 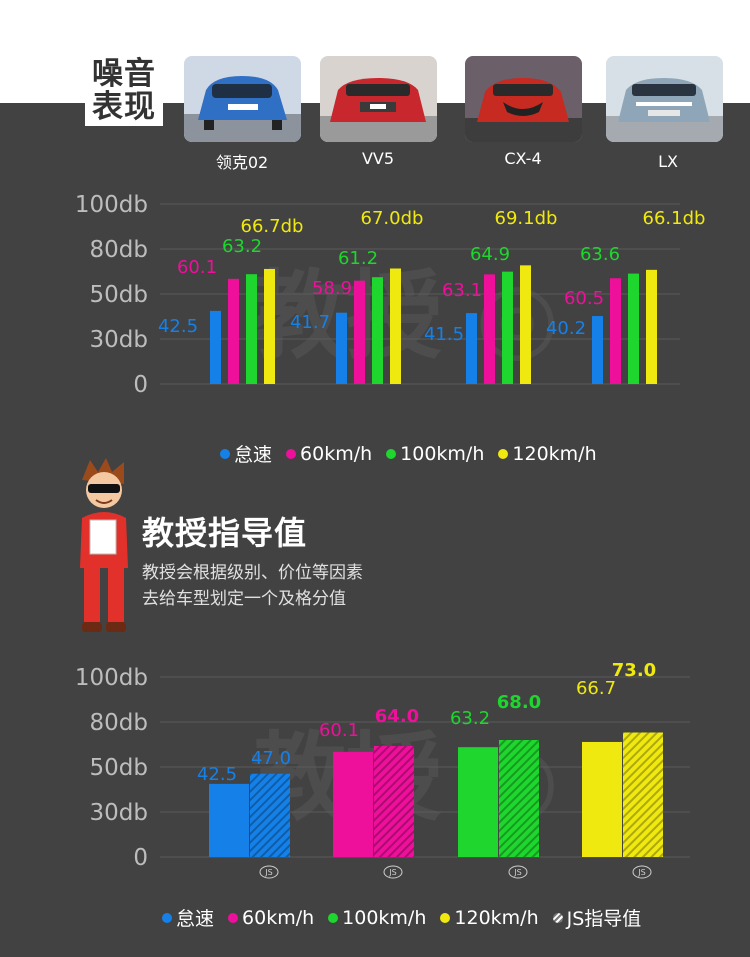 What do you see at coordinates (244, 599) in the screenshot?
I see `professor-desc-line2: 去给车型划定一个及格分值` at bounding box center [244, 599].